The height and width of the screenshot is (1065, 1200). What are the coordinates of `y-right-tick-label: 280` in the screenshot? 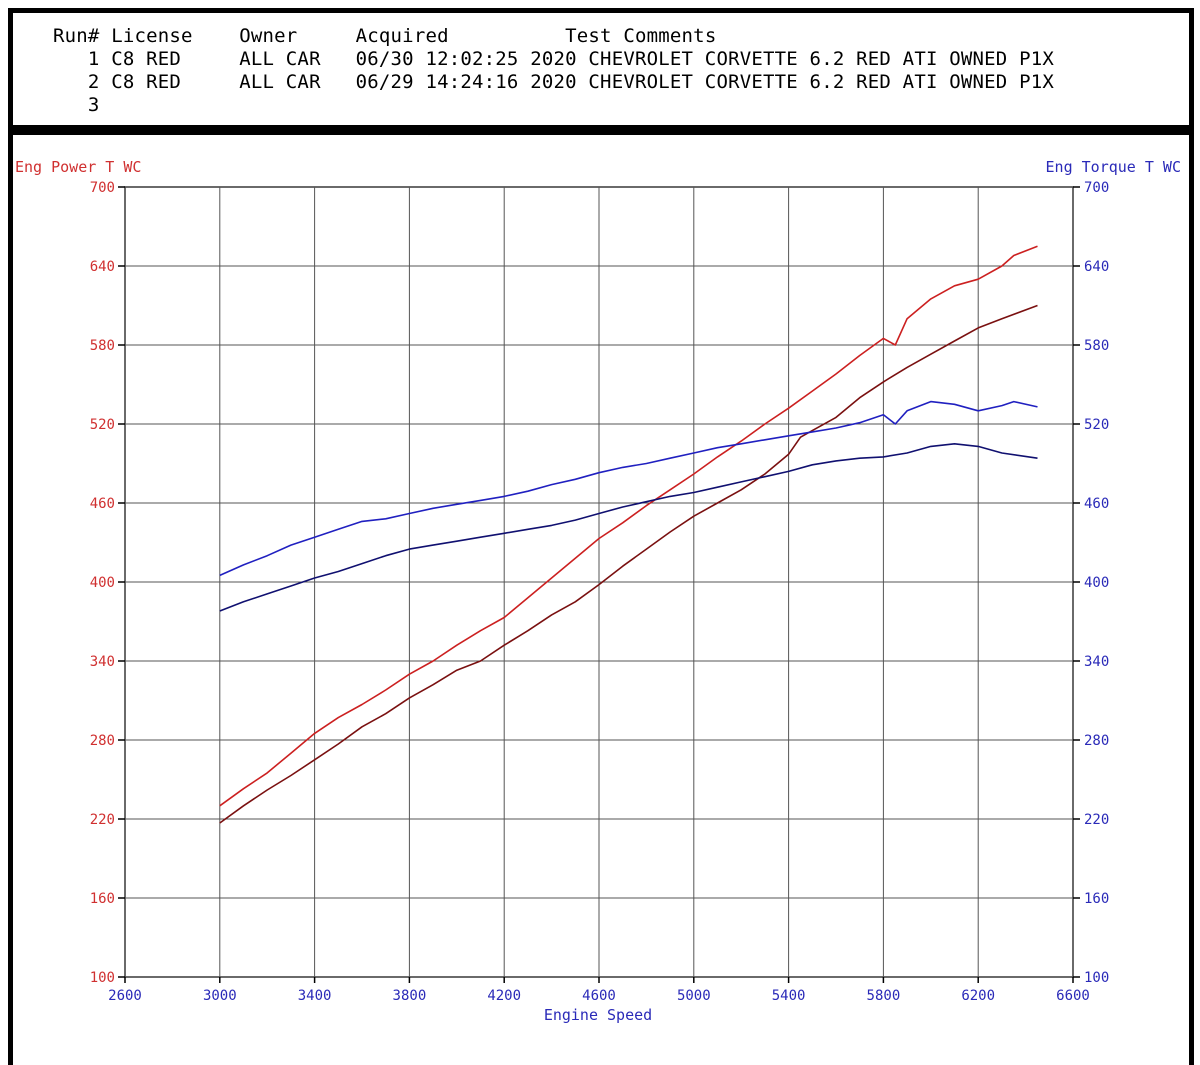 It's located at (1096, 741).